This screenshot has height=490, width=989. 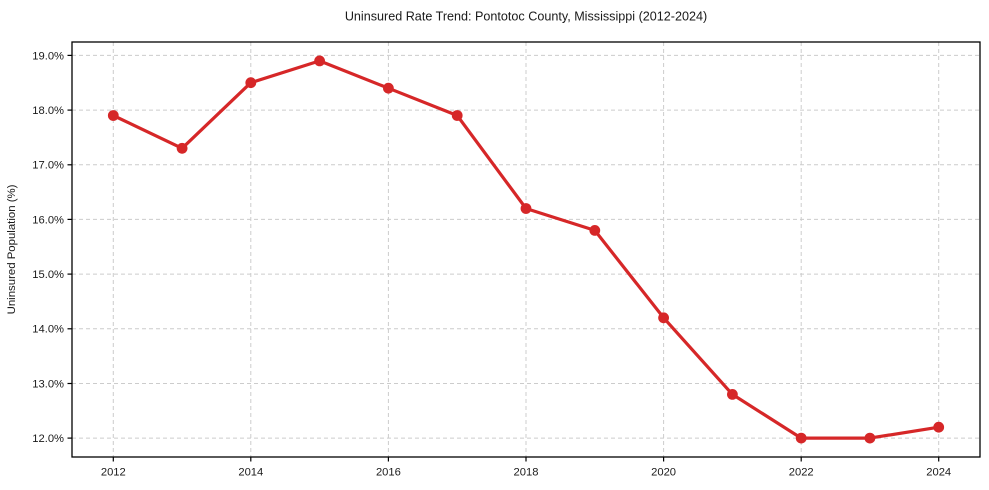 I want to click on data-point-2013, so click(x=182, y=148).